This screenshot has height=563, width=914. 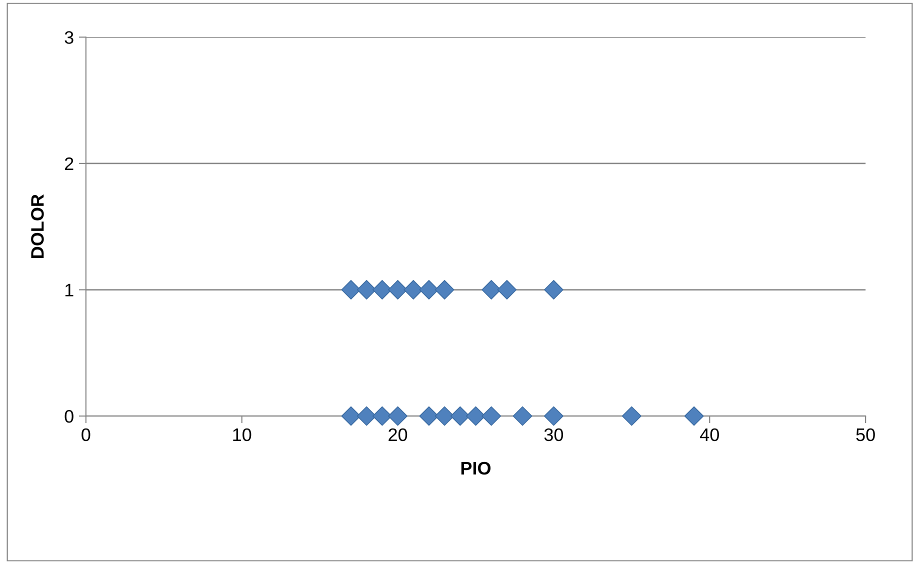 What do you see at coordinates (398, 435) in the screenshot?
I see `x-tick-label: 20` at bounding box center [398, 435].